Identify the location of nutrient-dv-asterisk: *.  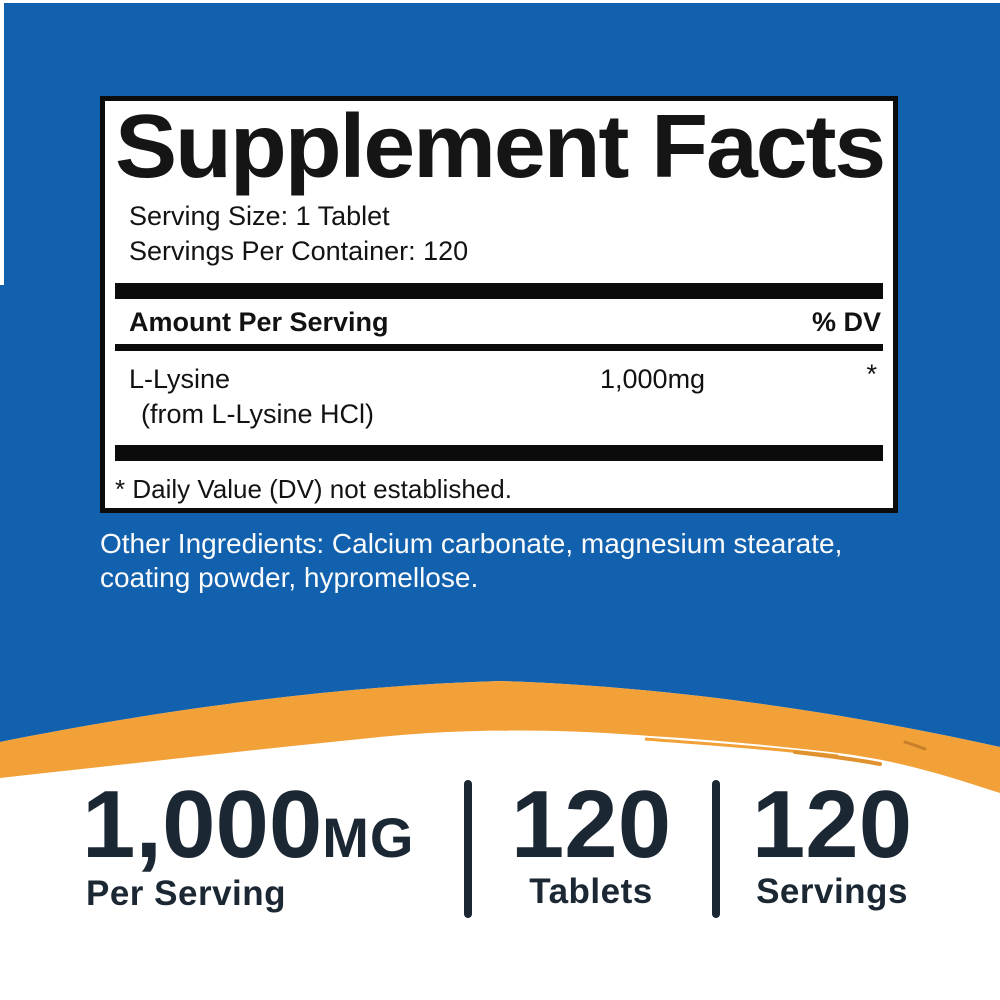
(871, 374).